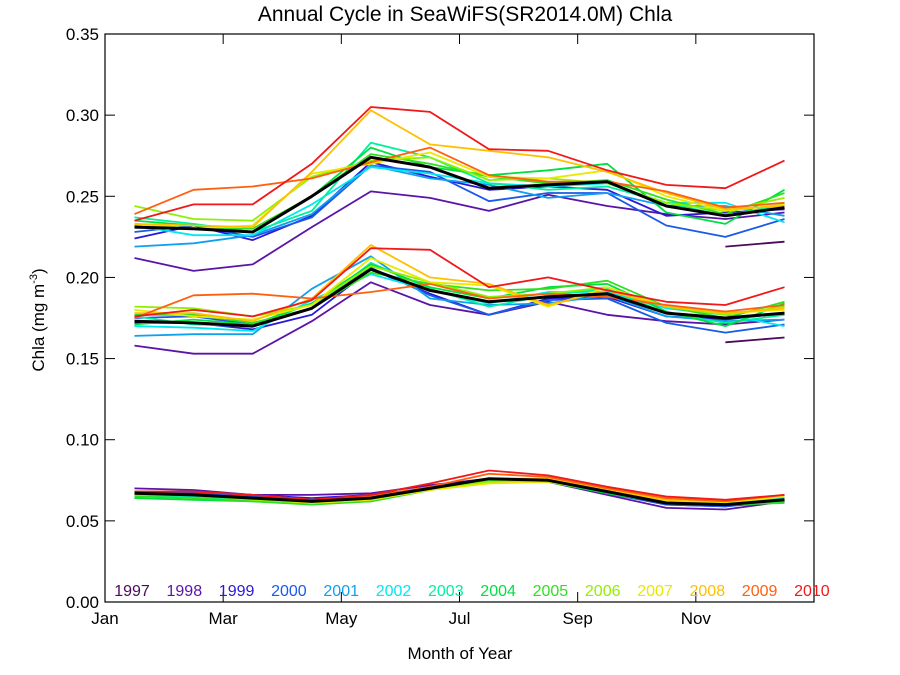  Describe the element at coordinates (82, 521) in the screenshot. I see `y-tick-label: 0.05` at that location.